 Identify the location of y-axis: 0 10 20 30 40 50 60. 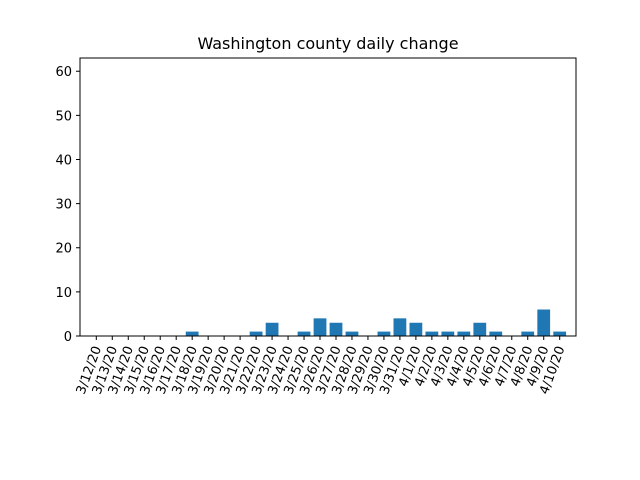
(67, 205).